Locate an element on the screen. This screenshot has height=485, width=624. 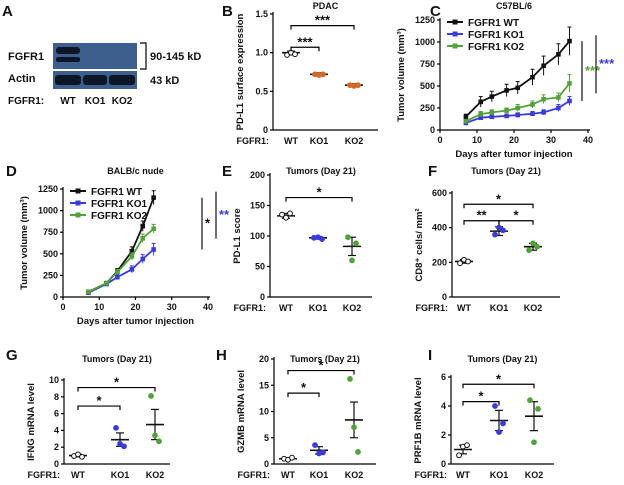
significance-label-i: * is located at coordinates (499, 378).